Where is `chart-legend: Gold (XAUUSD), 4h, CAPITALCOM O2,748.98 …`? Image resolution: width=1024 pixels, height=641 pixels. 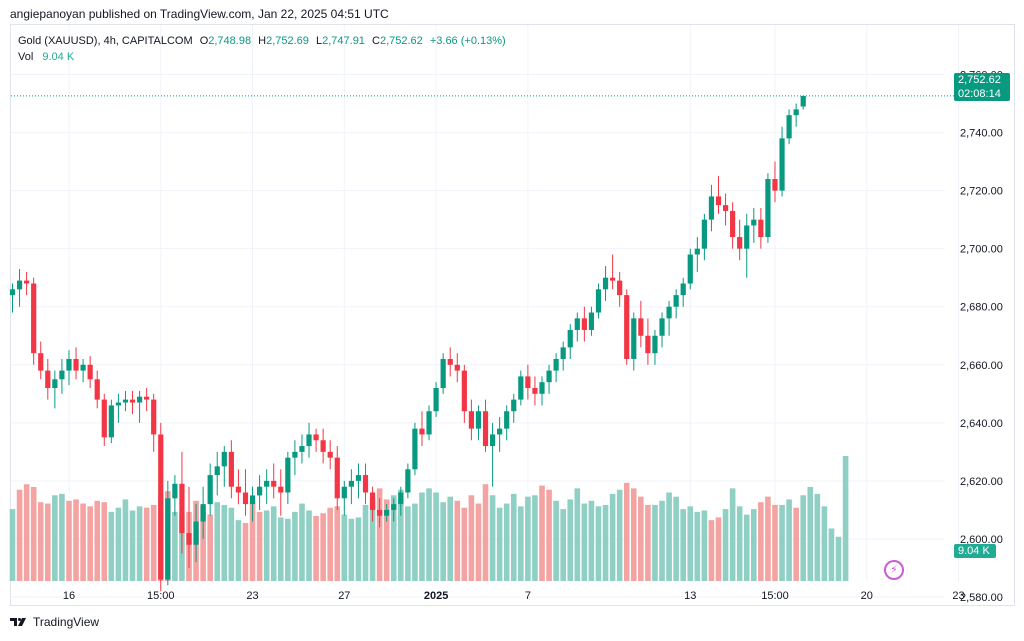
chart-legend: Gold (XAUUSD), 4h, CAPITALCOM O2,748.98 … is located at coordinates (262, 49).